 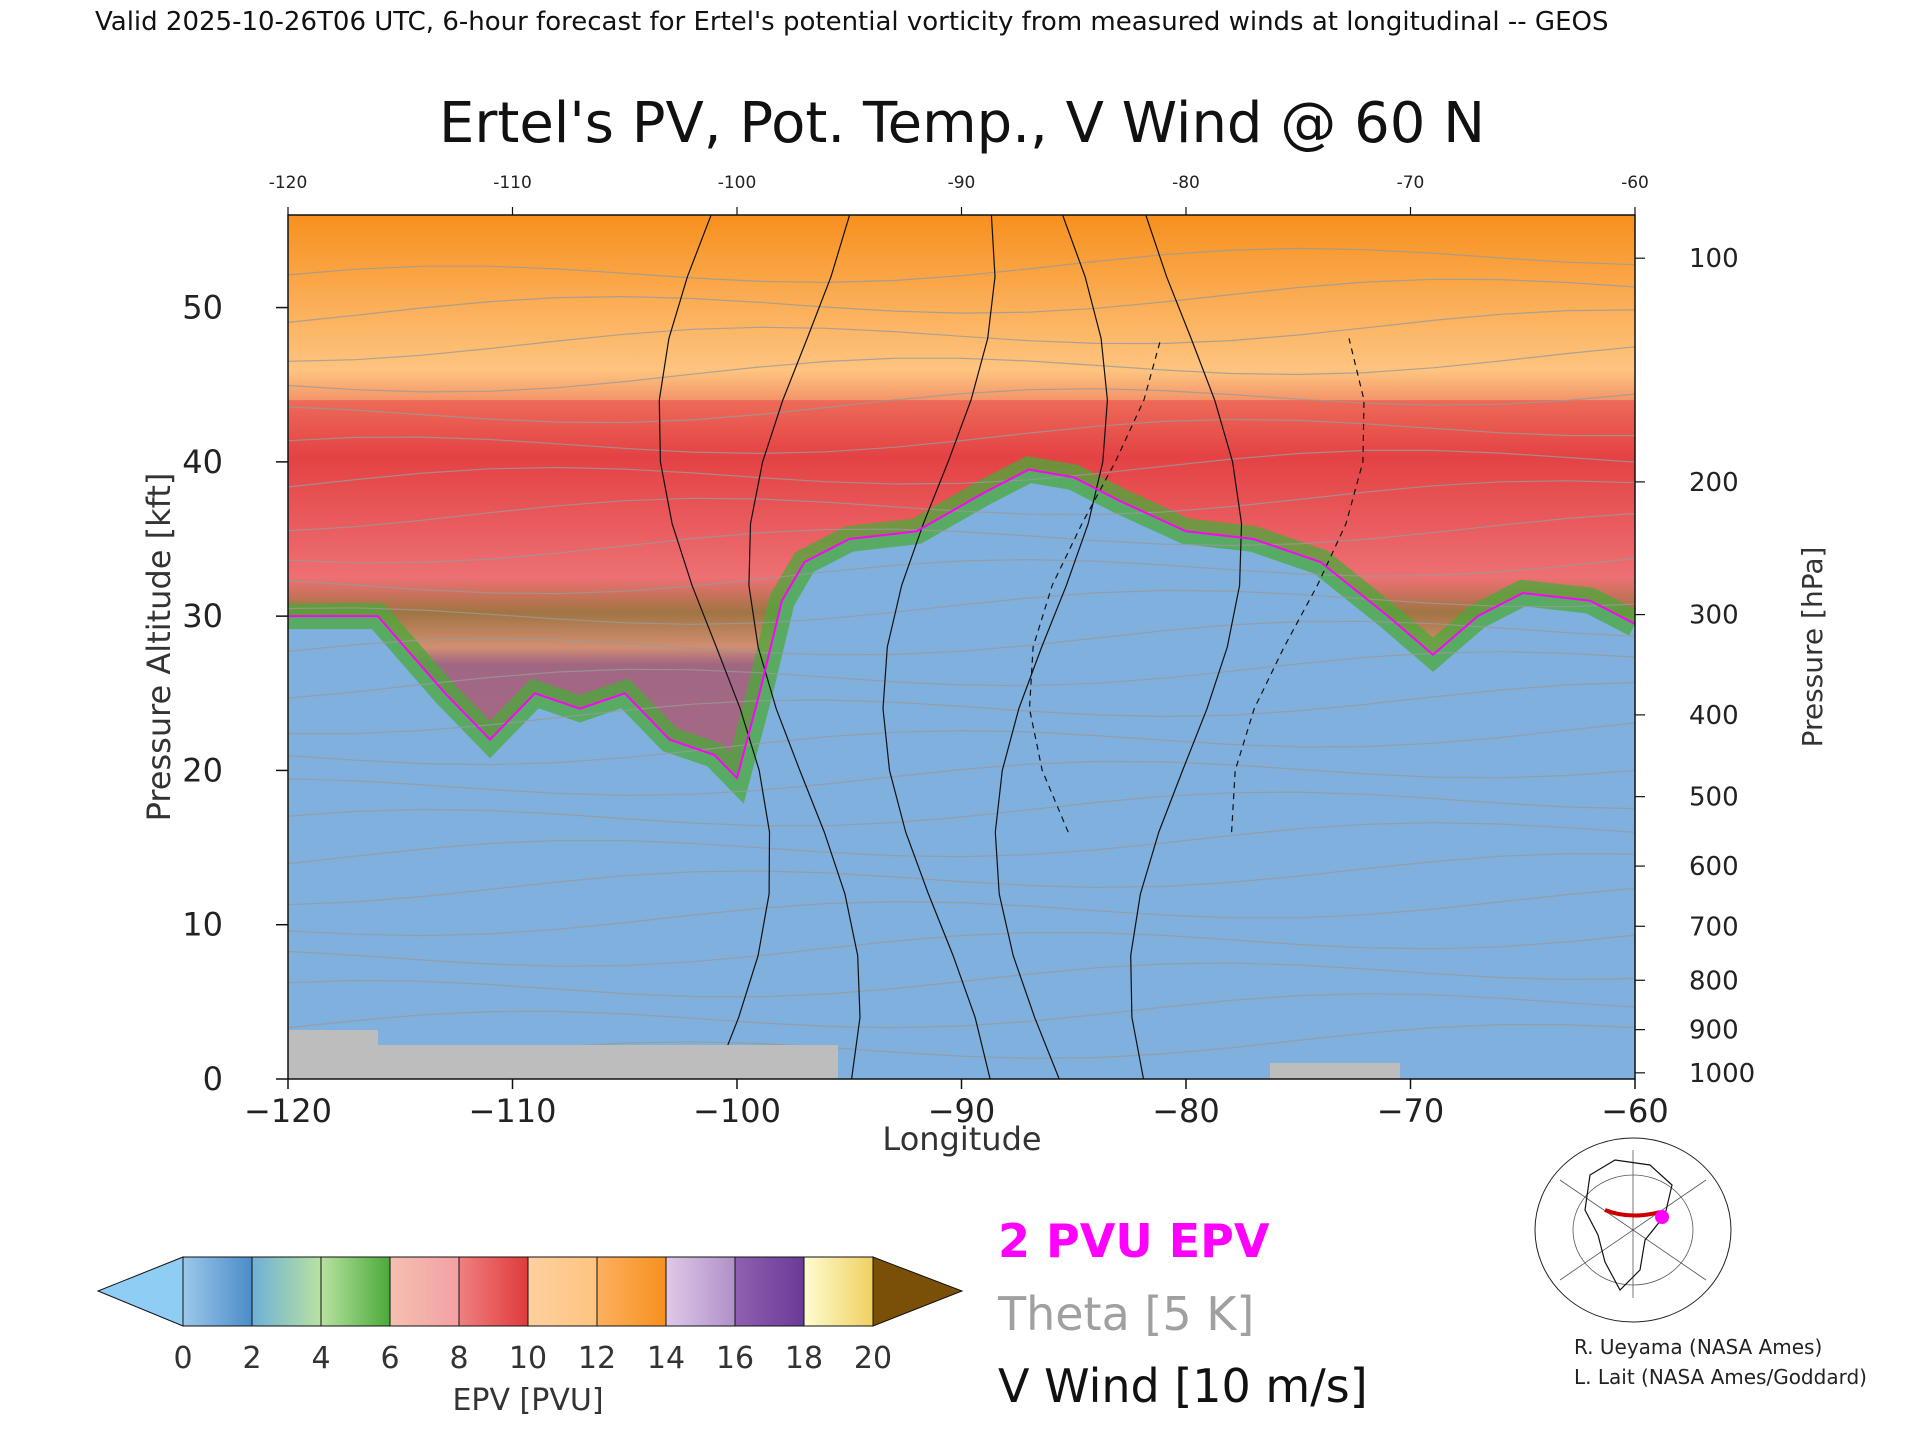 I want to click on y2-axis-label: Pressure [hPa], so click(x=1812, y=647).